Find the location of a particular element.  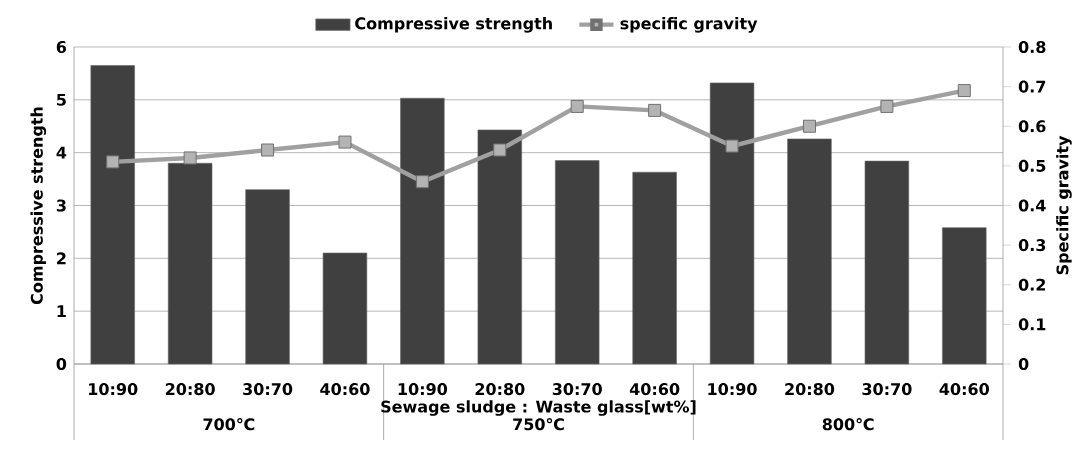

y2-axis-title: Specific gravity is located at coordinates (1064, 205).